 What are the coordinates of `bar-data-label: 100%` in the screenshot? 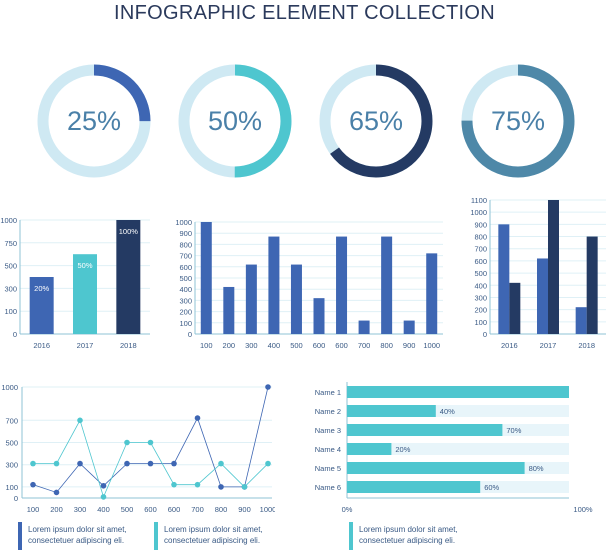 It's located at (129, 231).